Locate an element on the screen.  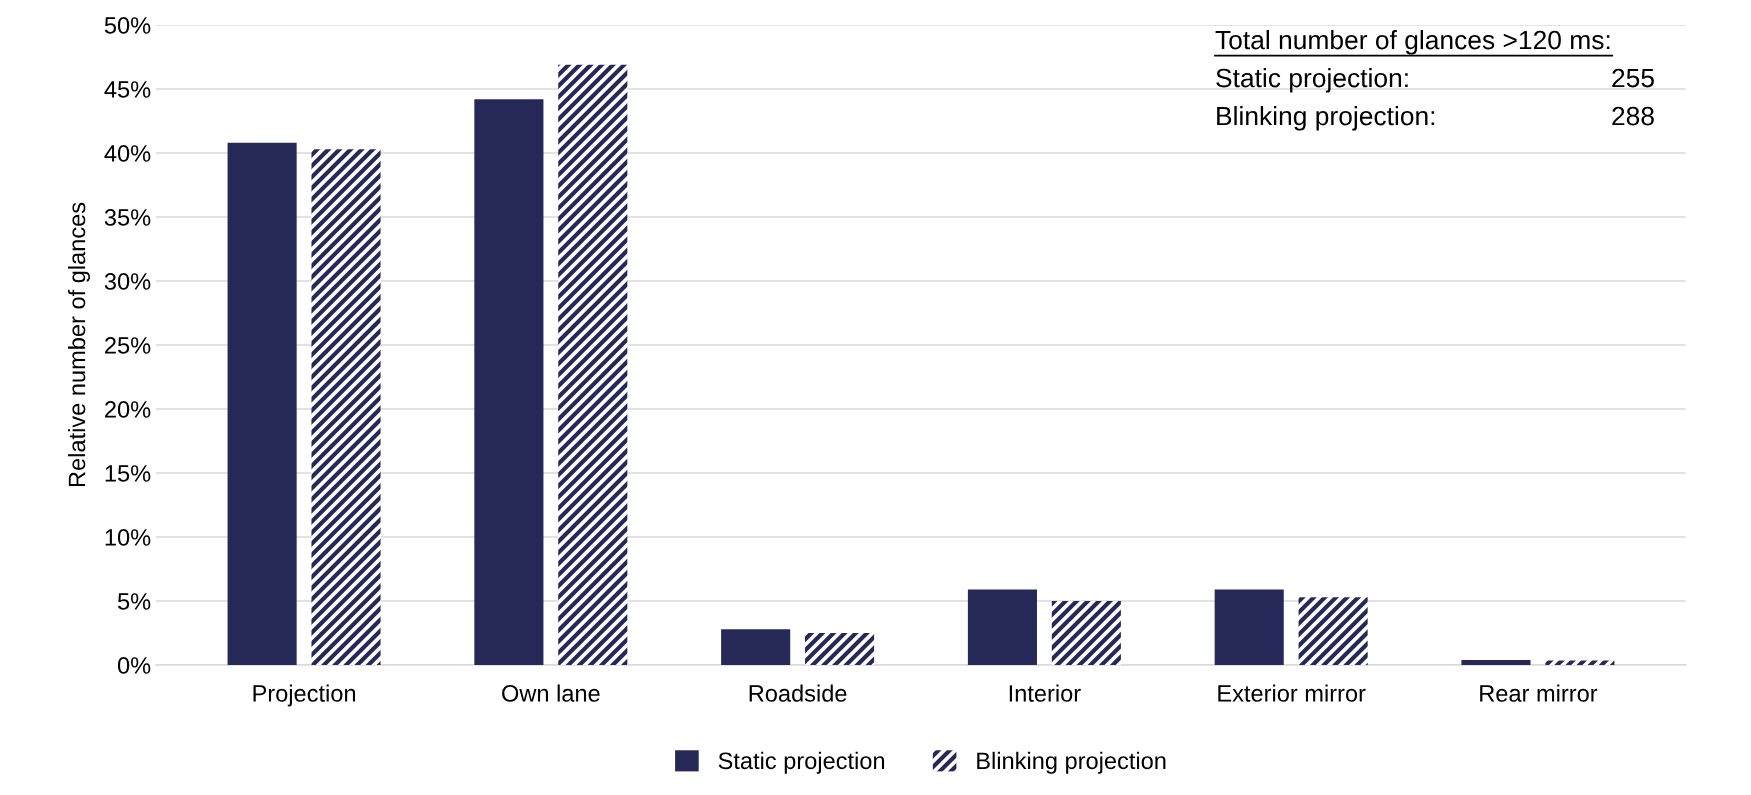
x-tick-label: Own lane is located at coordinates (551, 693).